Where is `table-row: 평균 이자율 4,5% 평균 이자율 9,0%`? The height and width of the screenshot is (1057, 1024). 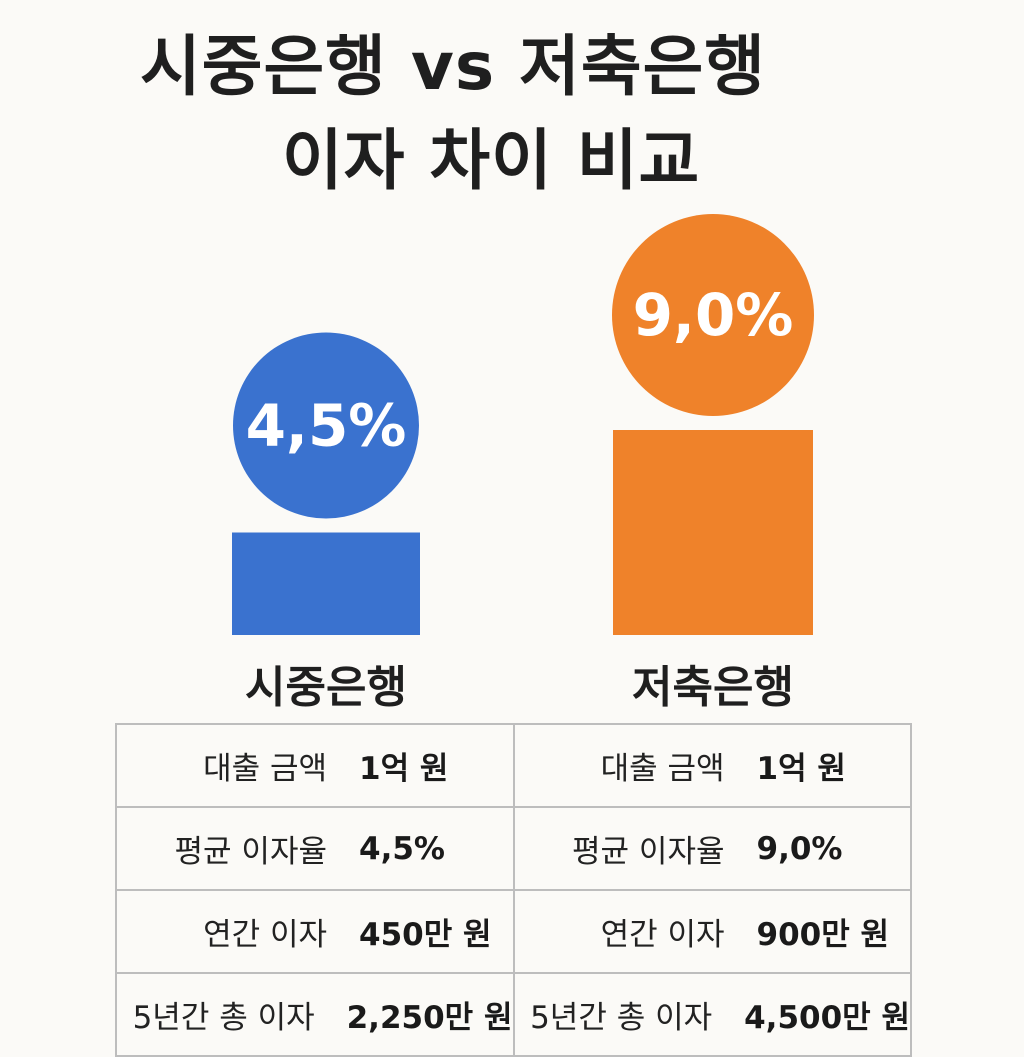 table-row: 평균 이자율 4,5% 평균 이자율 9,0% is located at coordinates (514, 849).